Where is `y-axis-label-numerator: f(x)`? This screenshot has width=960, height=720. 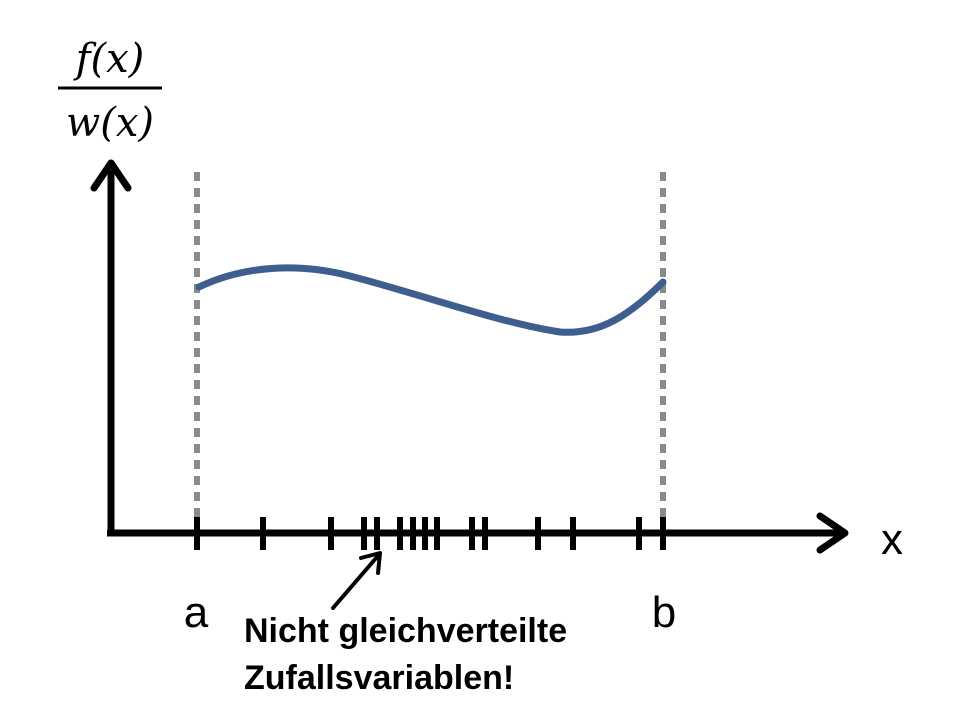 y-axis-label-numerator: f(x) is located at coordinates (109, 59).